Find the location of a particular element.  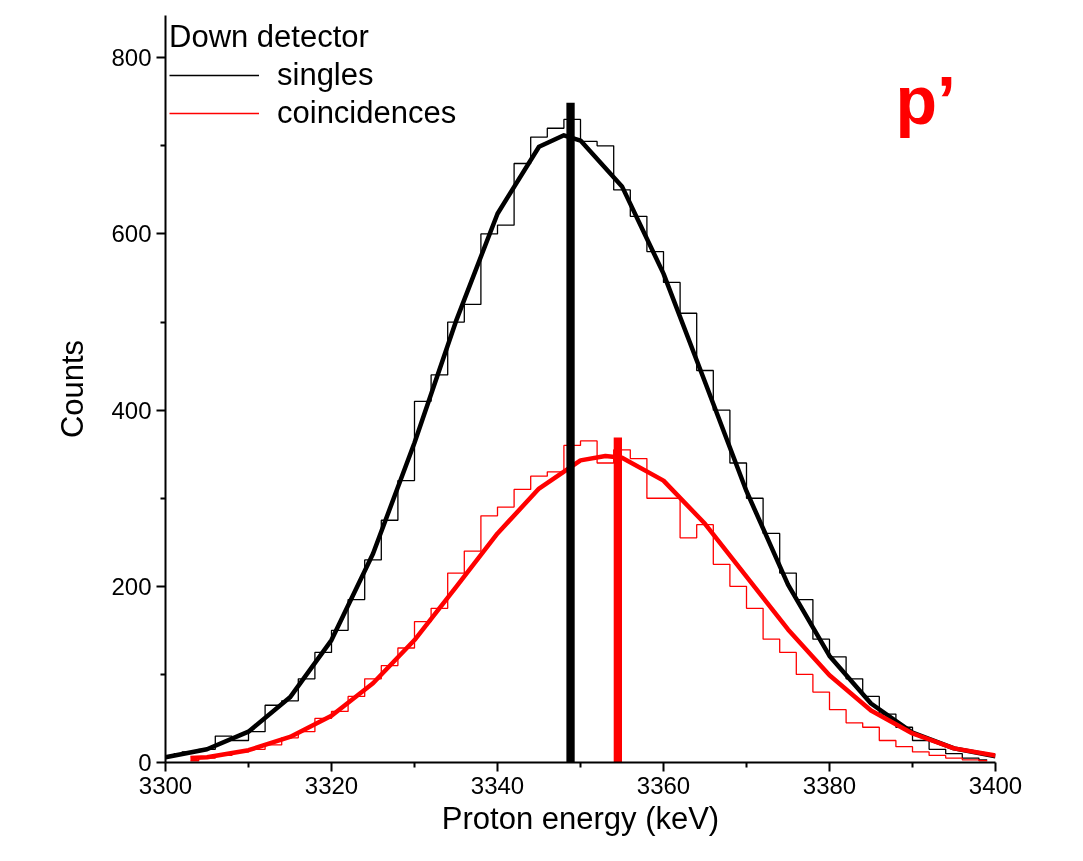

y-tick-label: 400 is located at coordinates (131, 410).